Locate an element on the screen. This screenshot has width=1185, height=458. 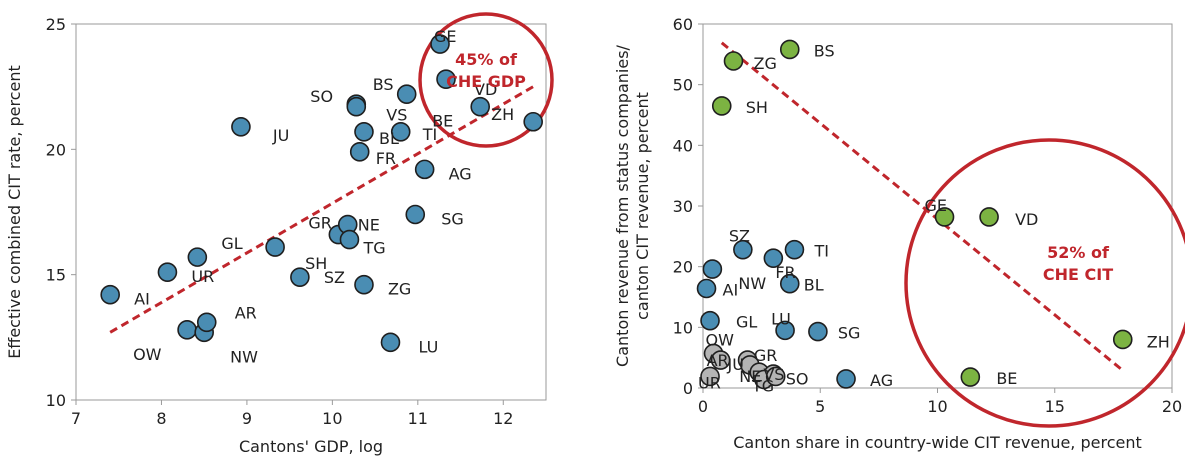
data-point-nw is located at coordinates (712, 269).